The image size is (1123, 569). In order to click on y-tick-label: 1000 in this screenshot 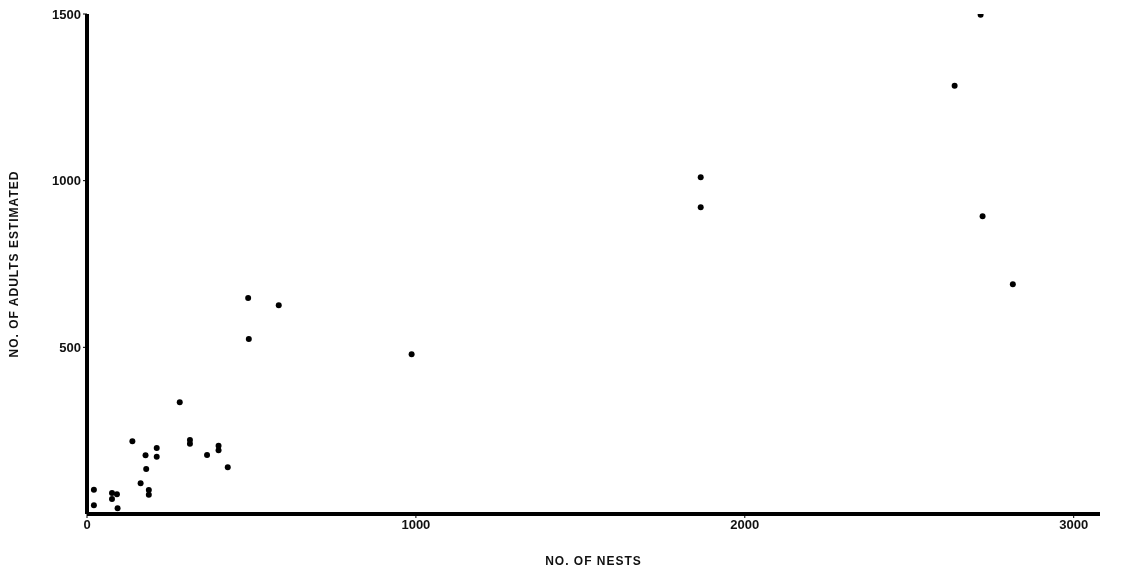, I will do `click(66, 181)`.